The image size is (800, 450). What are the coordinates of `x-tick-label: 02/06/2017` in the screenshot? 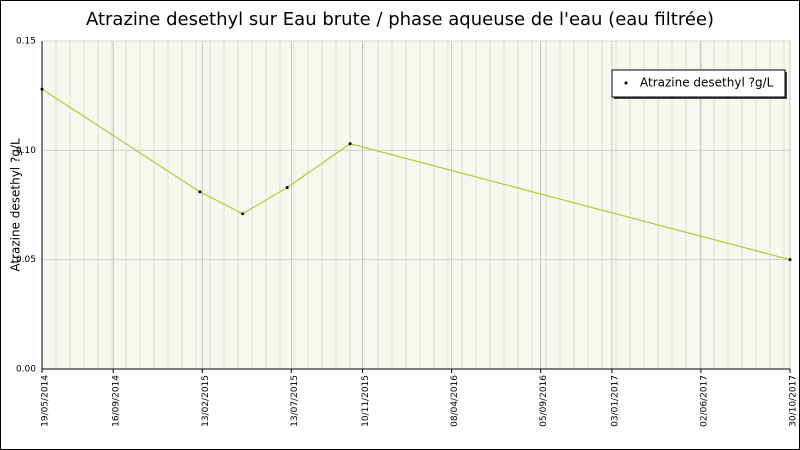 It's located at (704, 401).